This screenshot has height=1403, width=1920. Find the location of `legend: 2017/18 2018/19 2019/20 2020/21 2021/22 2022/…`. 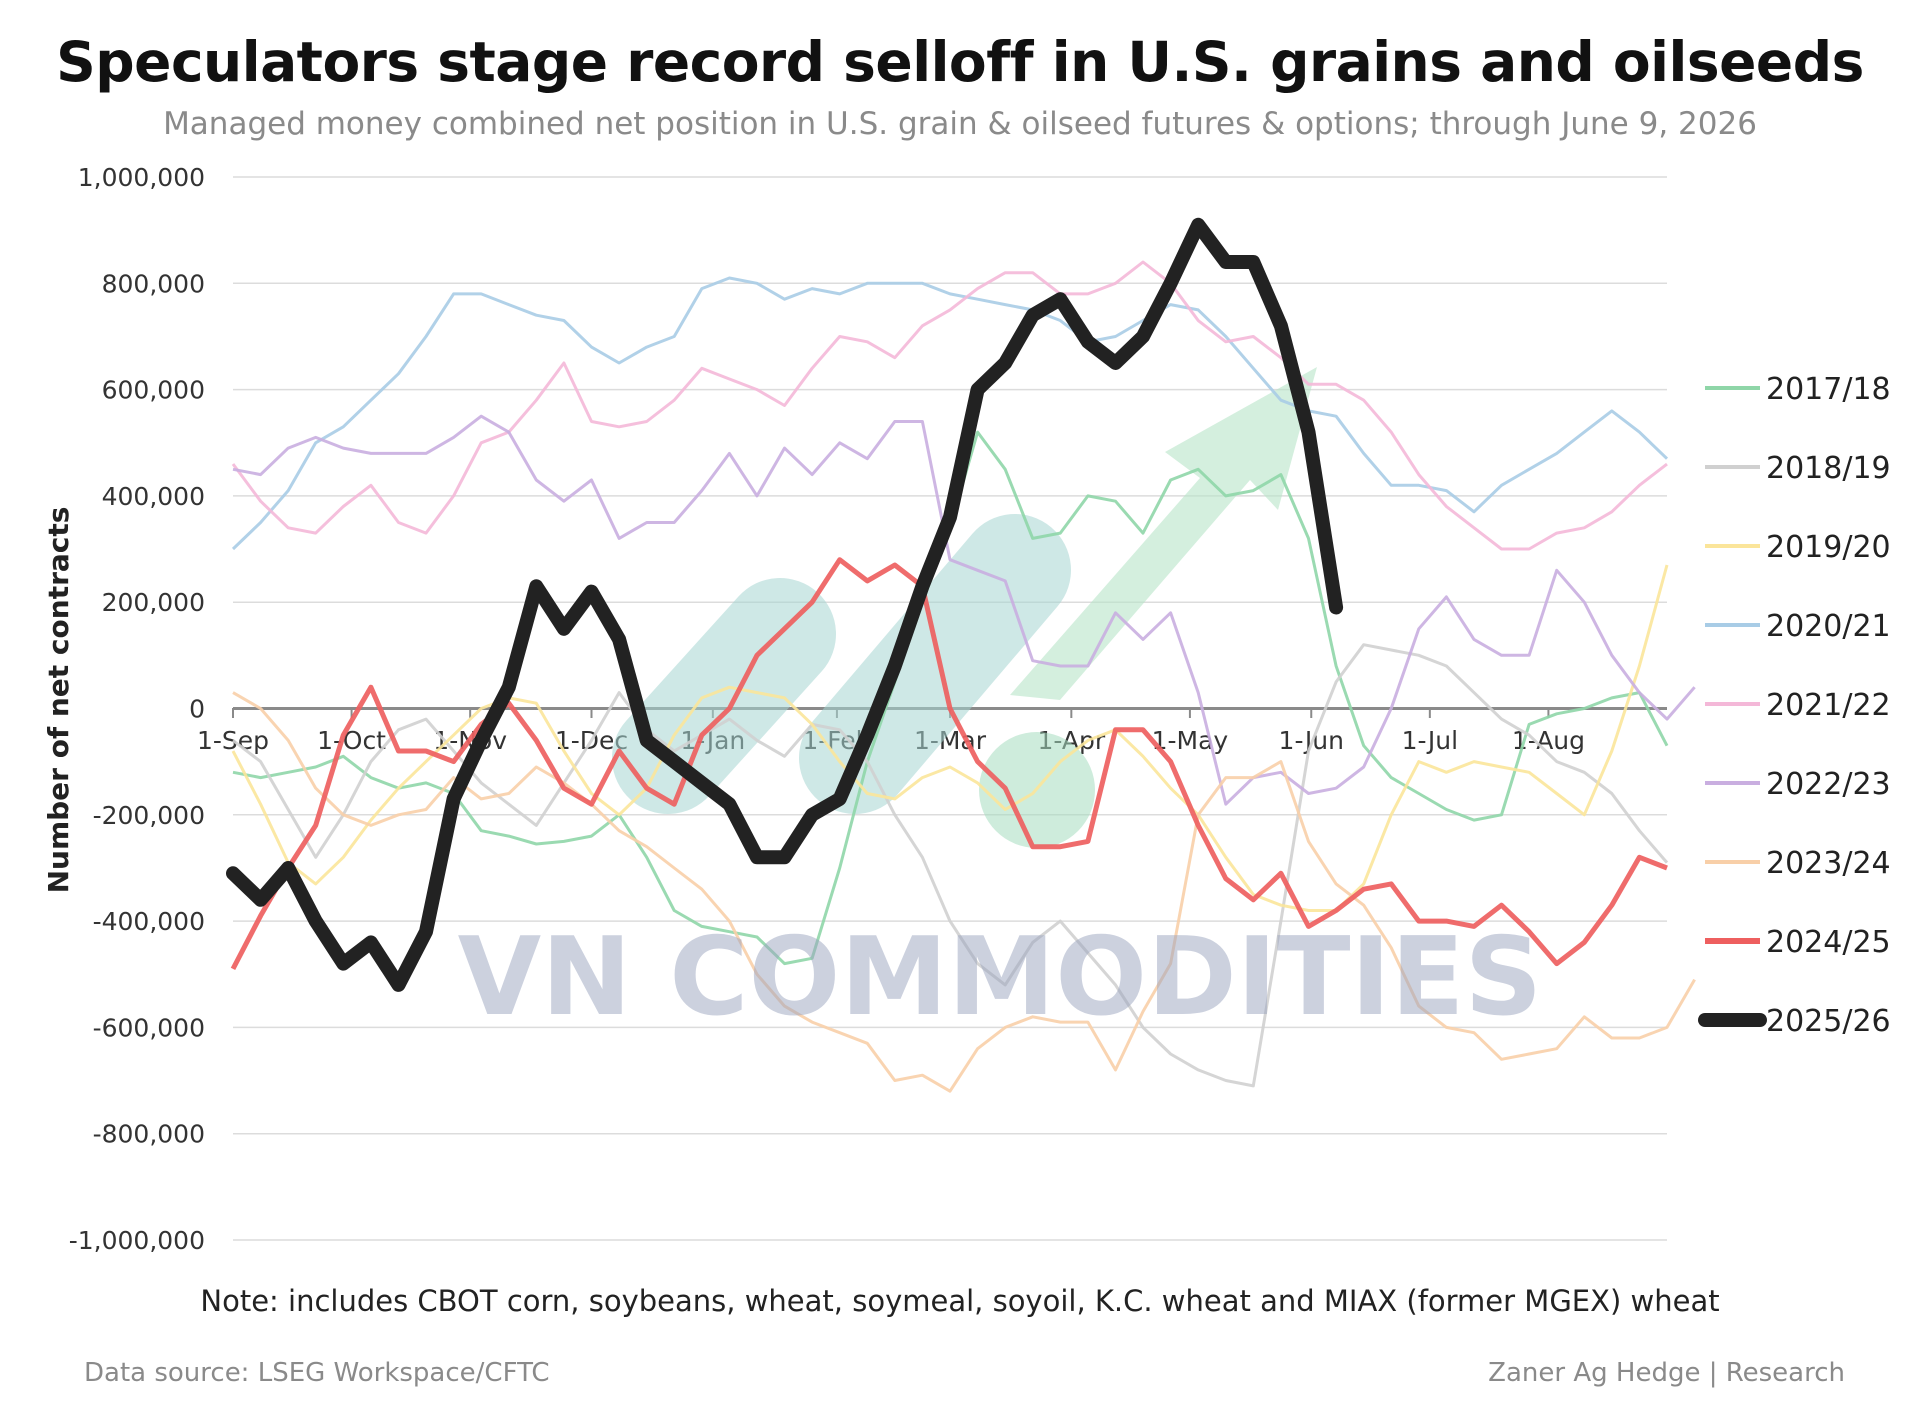

legend: 2017/18 2018/19 2019/20 2020/21 2021/22 2022/… is located at coordinates (1794, 705).